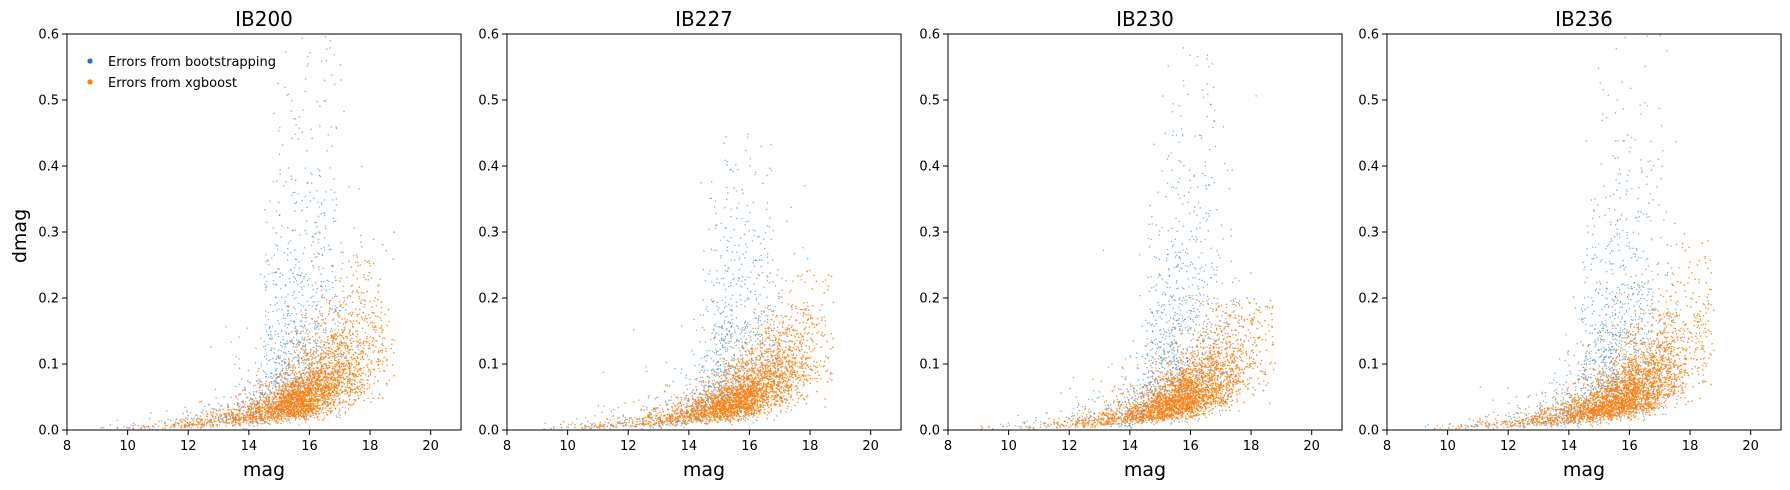 This screenshot has height=490, width=1790. Describe the element at coordinates (264, 19) in the screenshot. I see `panel-title: IB200` at that location.